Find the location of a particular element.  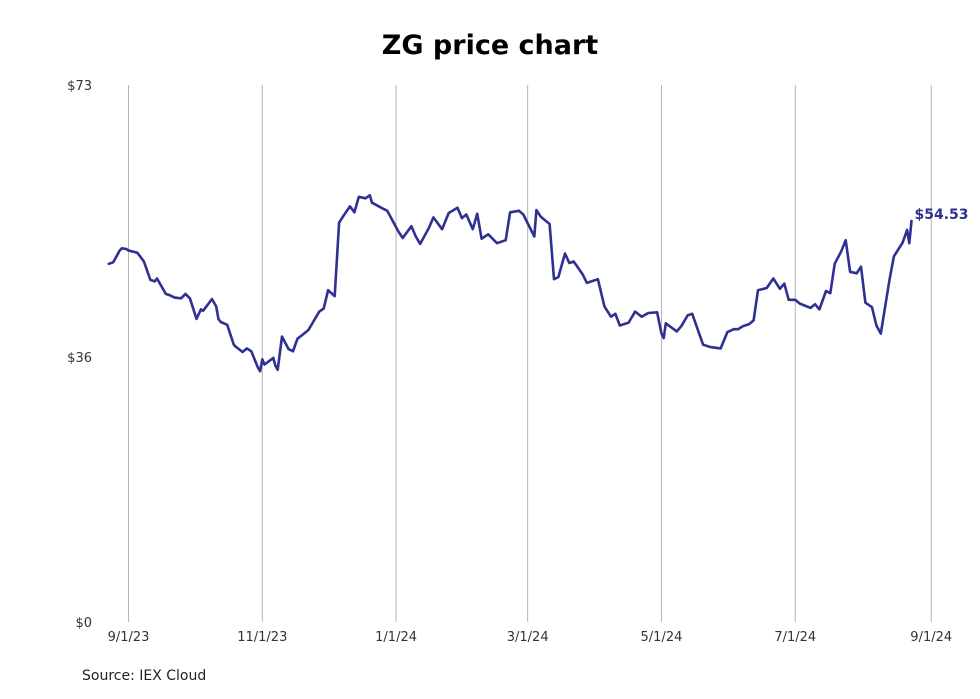

x-tick-label: 5/1/24 is located at coordinates (662, 637).